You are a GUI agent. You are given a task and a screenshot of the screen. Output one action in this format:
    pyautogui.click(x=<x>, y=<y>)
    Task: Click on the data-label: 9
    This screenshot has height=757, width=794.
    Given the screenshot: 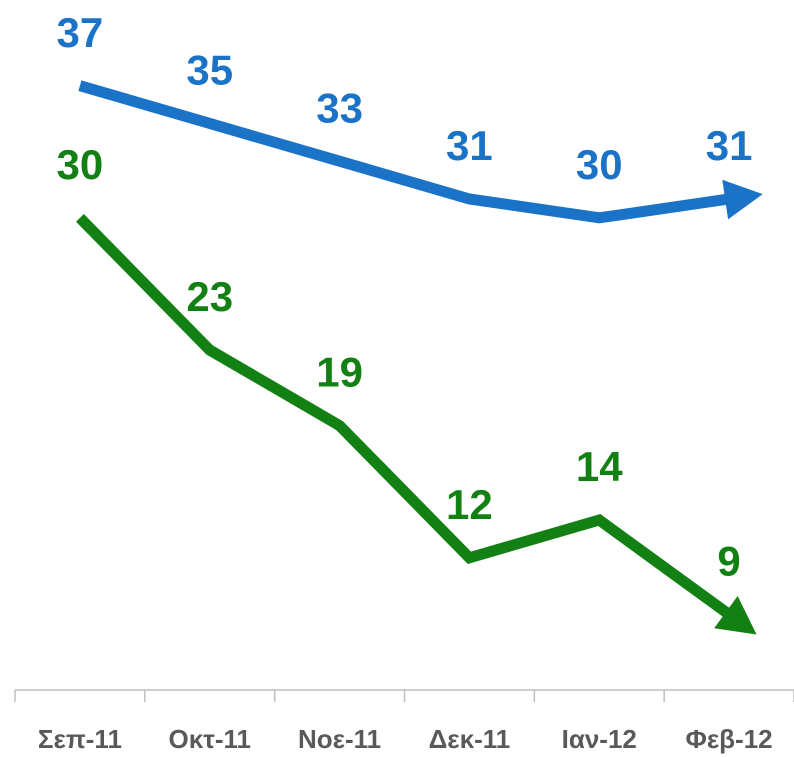 What is the action you would take?
    pyautogui.click(x=728, y=561)
    